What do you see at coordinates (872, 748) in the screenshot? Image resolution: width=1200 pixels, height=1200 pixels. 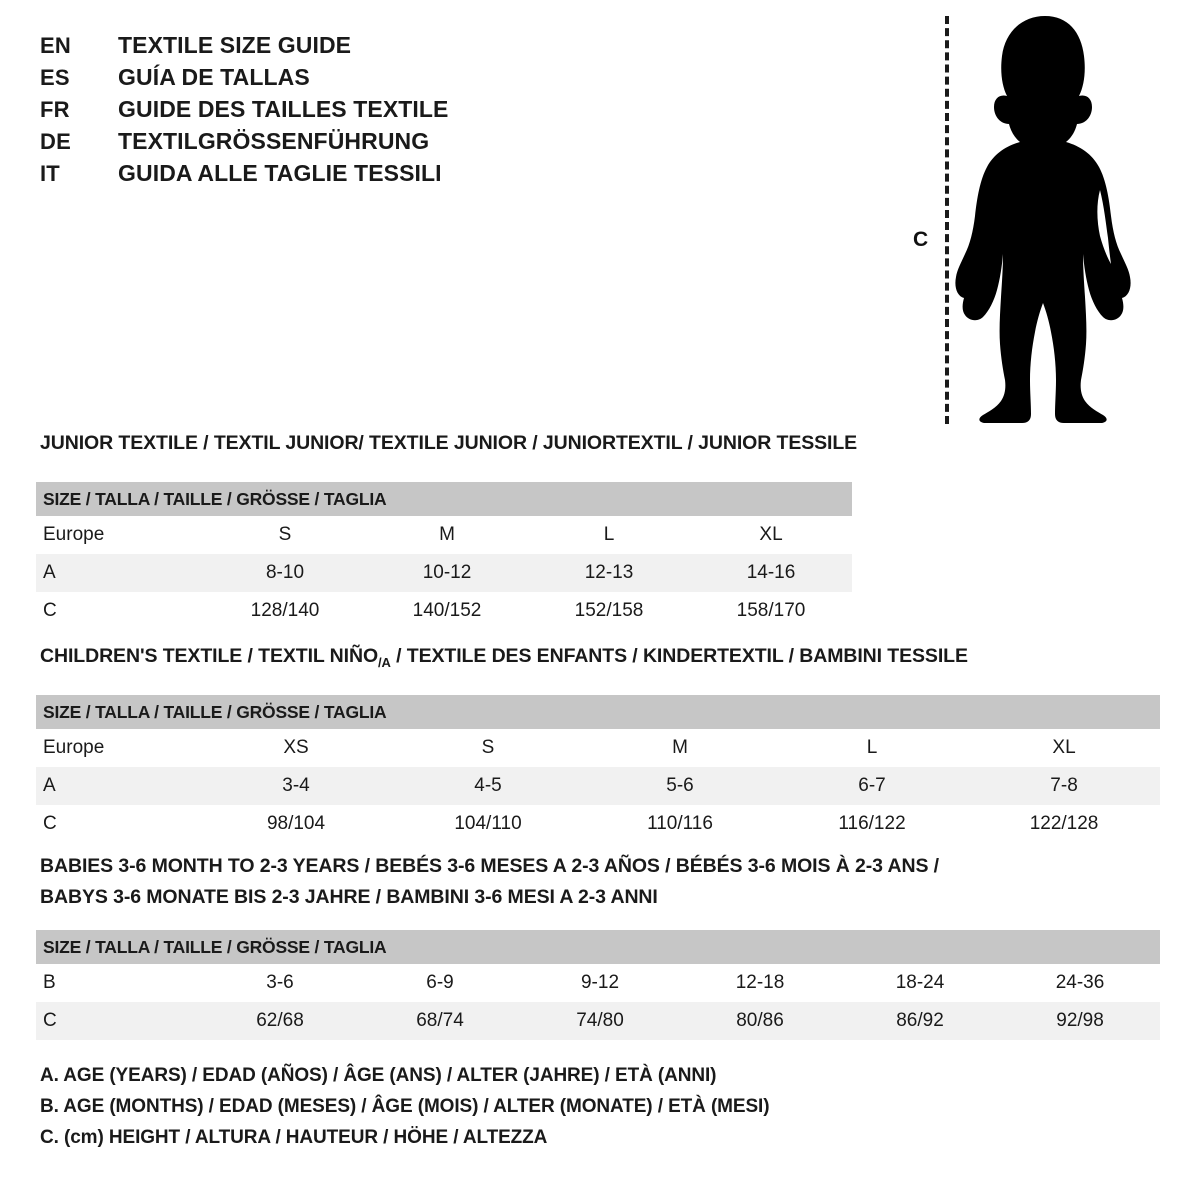 I see `children-europe-l: L` at bounding box center [872, 748].